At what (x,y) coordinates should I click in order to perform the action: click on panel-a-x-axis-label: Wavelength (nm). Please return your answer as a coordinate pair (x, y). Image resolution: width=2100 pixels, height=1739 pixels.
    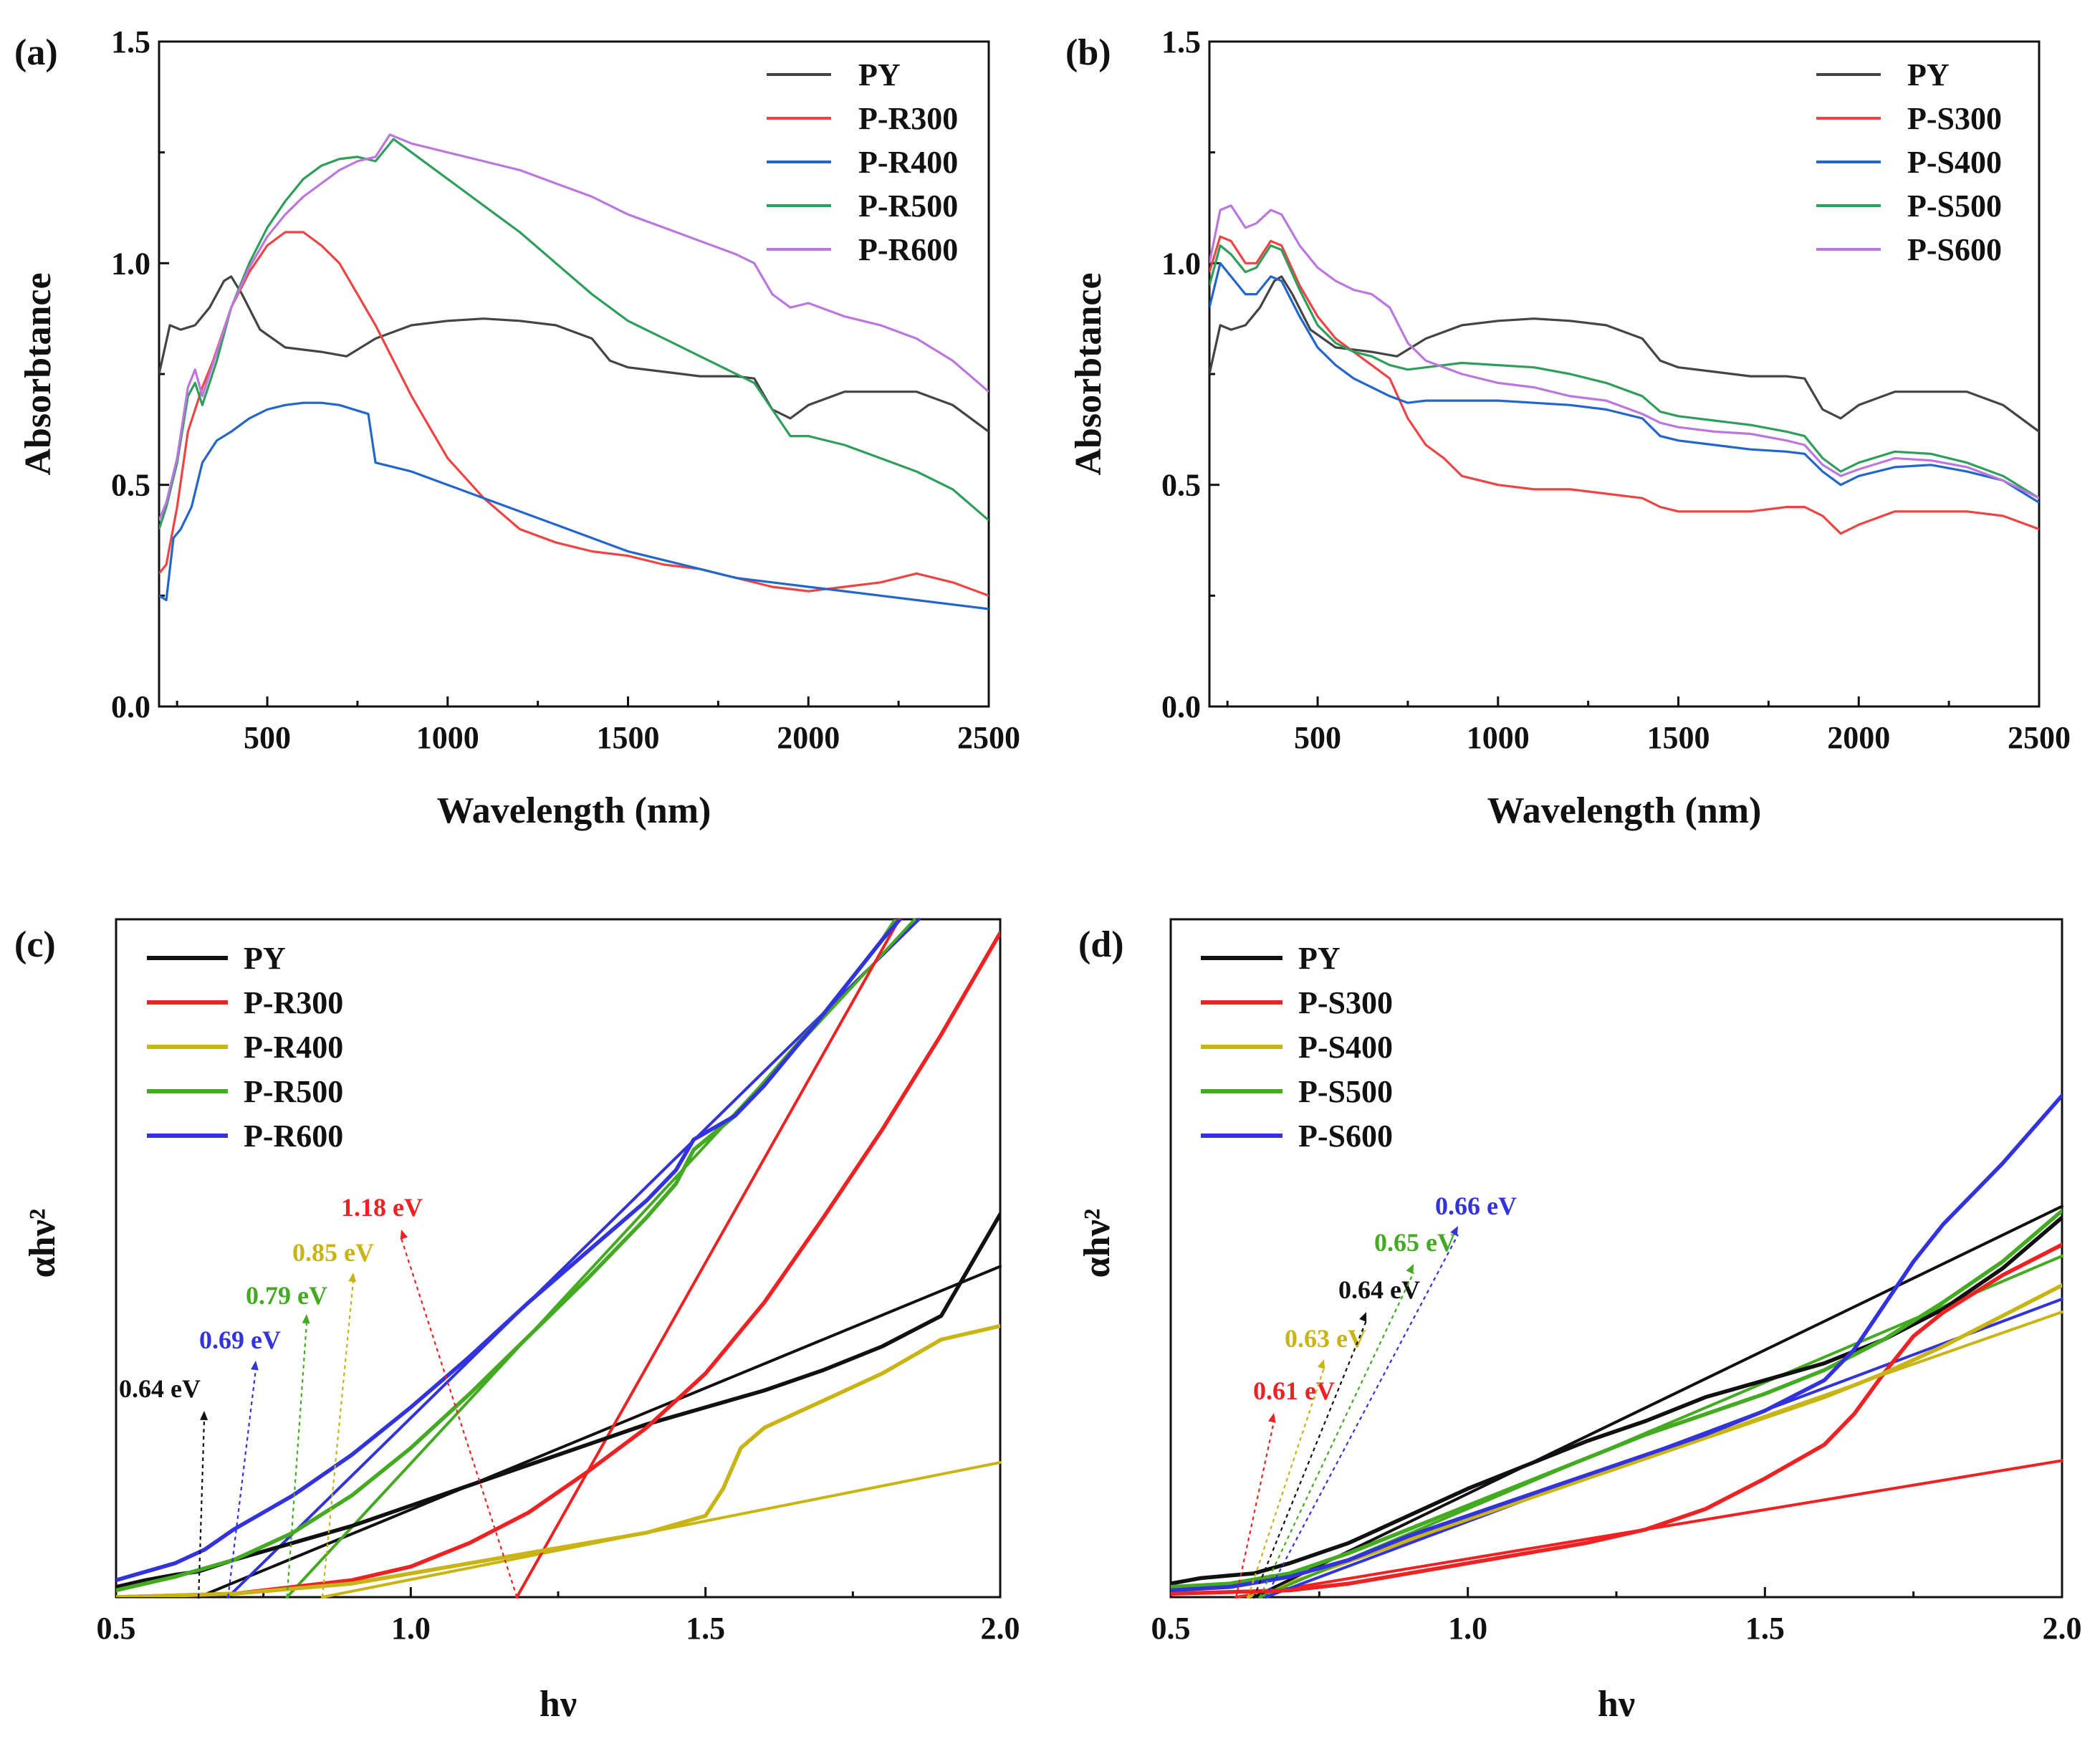
    Looking at the image, I should click on (574, 810).